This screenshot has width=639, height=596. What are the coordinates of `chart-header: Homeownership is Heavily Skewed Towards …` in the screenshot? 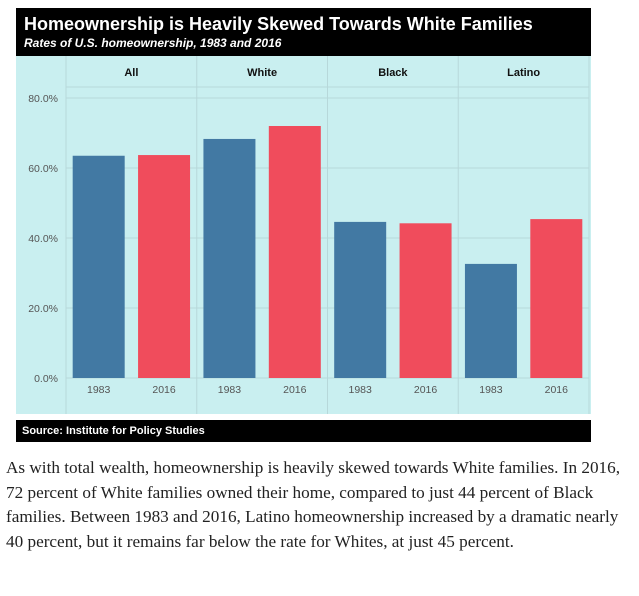 It's located at (303, 32).